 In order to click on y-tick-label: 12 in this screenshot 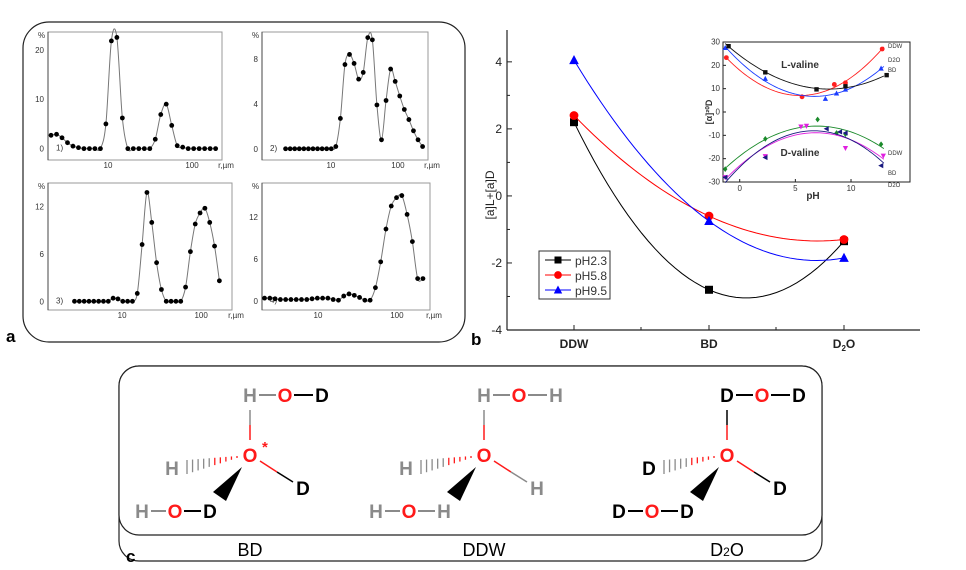, I will do `click(253, 217)`.